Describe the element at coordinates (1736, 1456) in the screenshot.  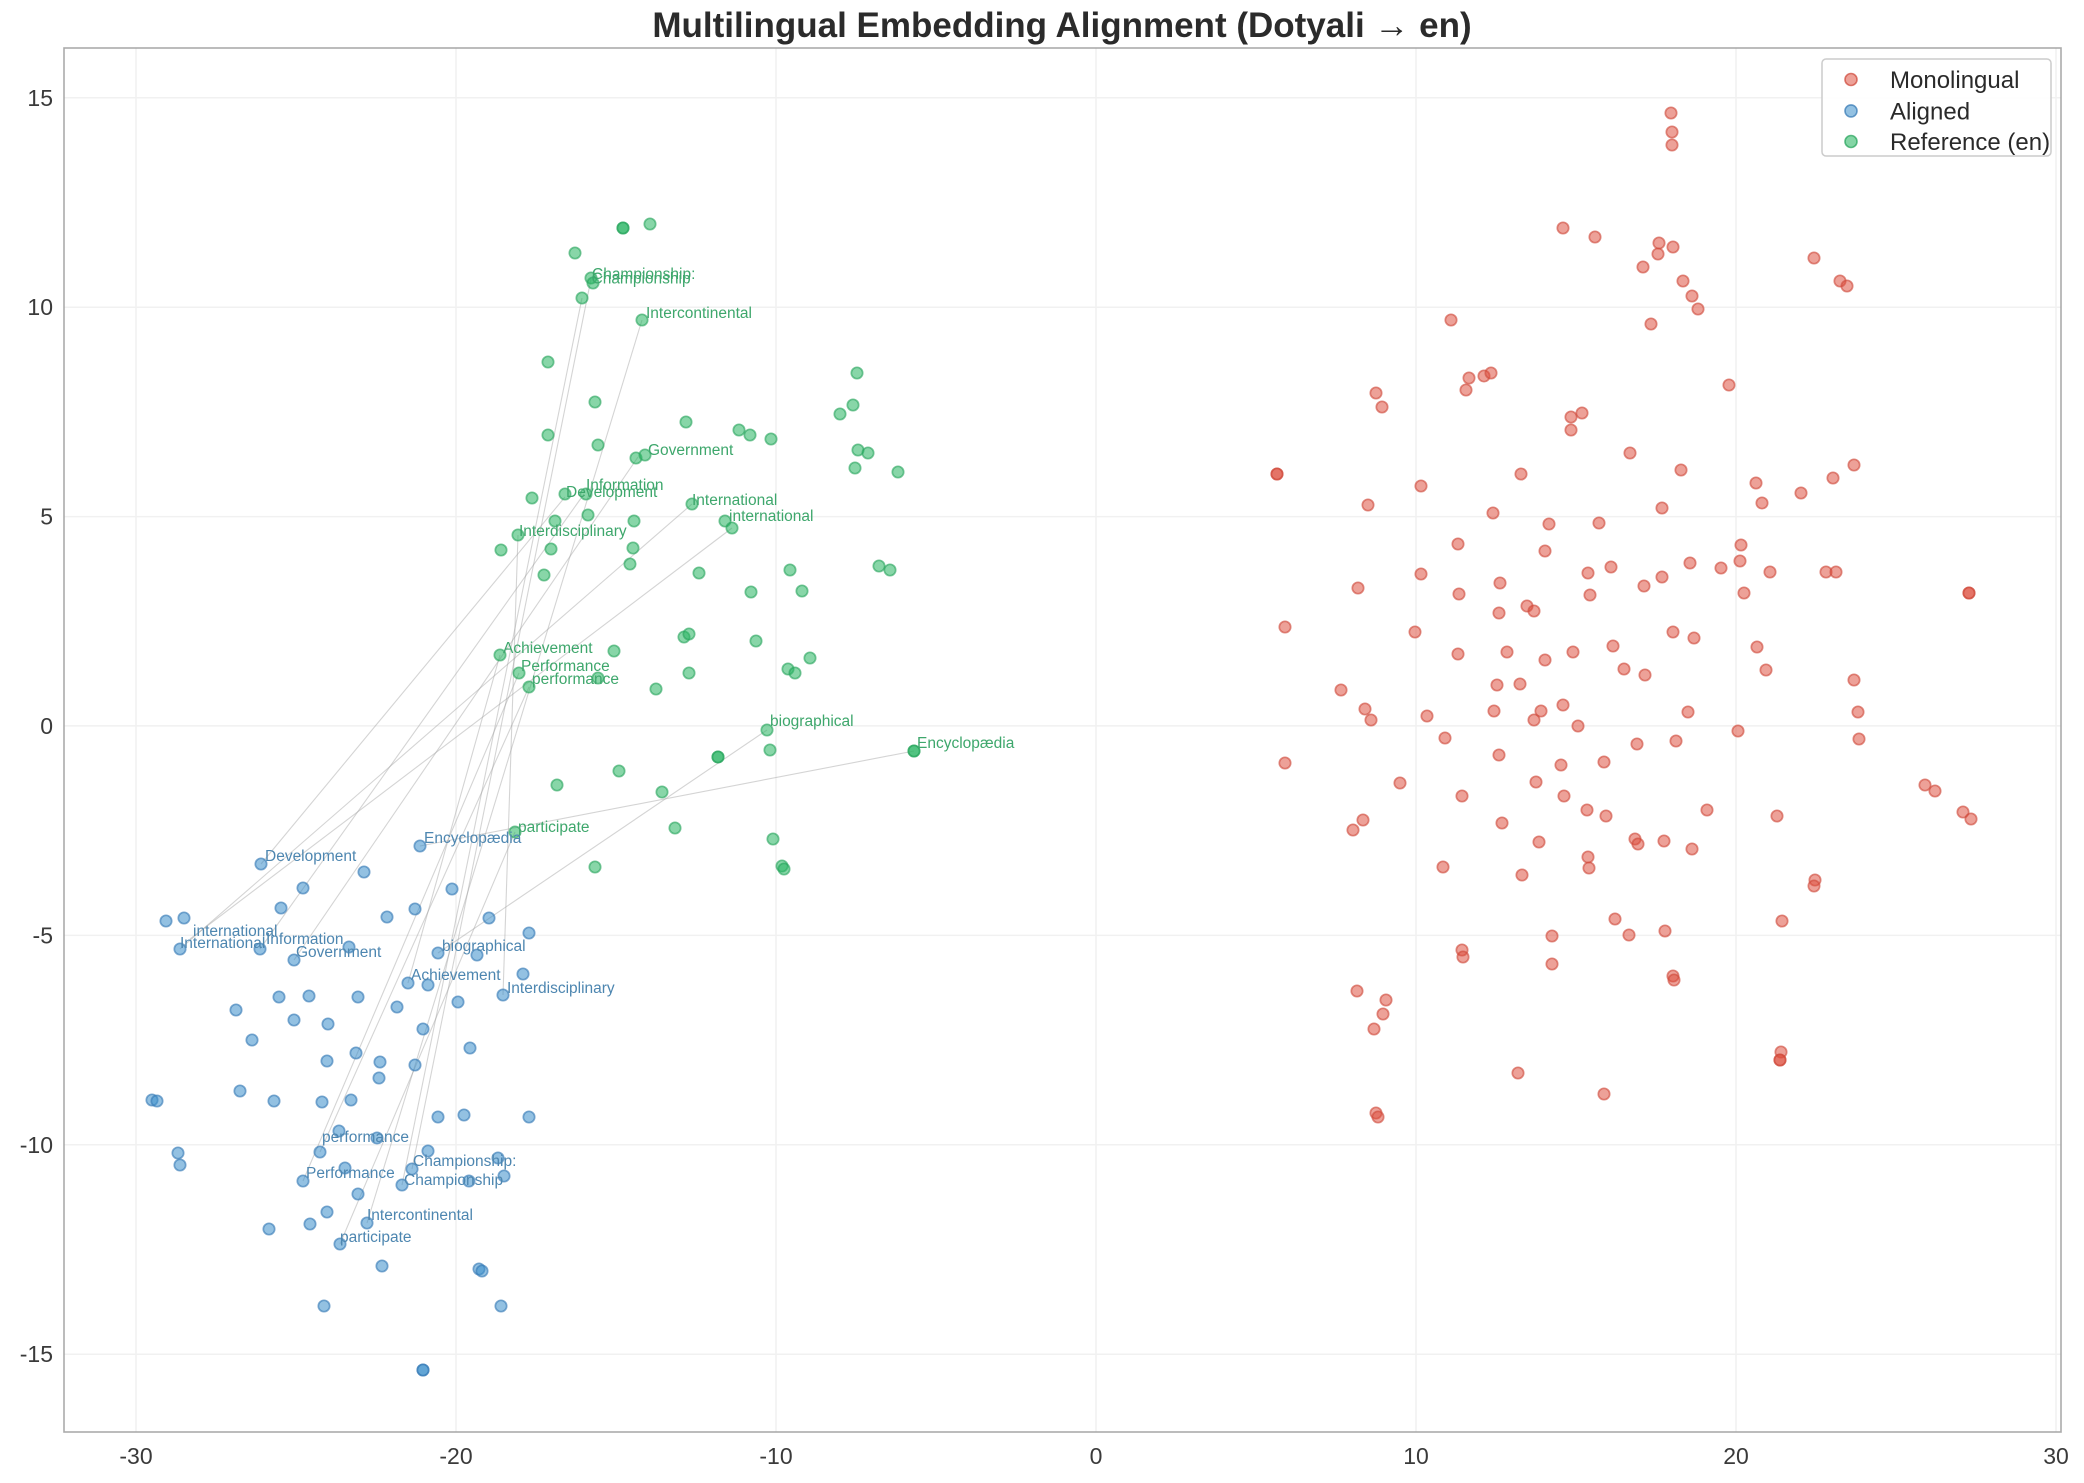
I see `svg-text: 20` at that location.